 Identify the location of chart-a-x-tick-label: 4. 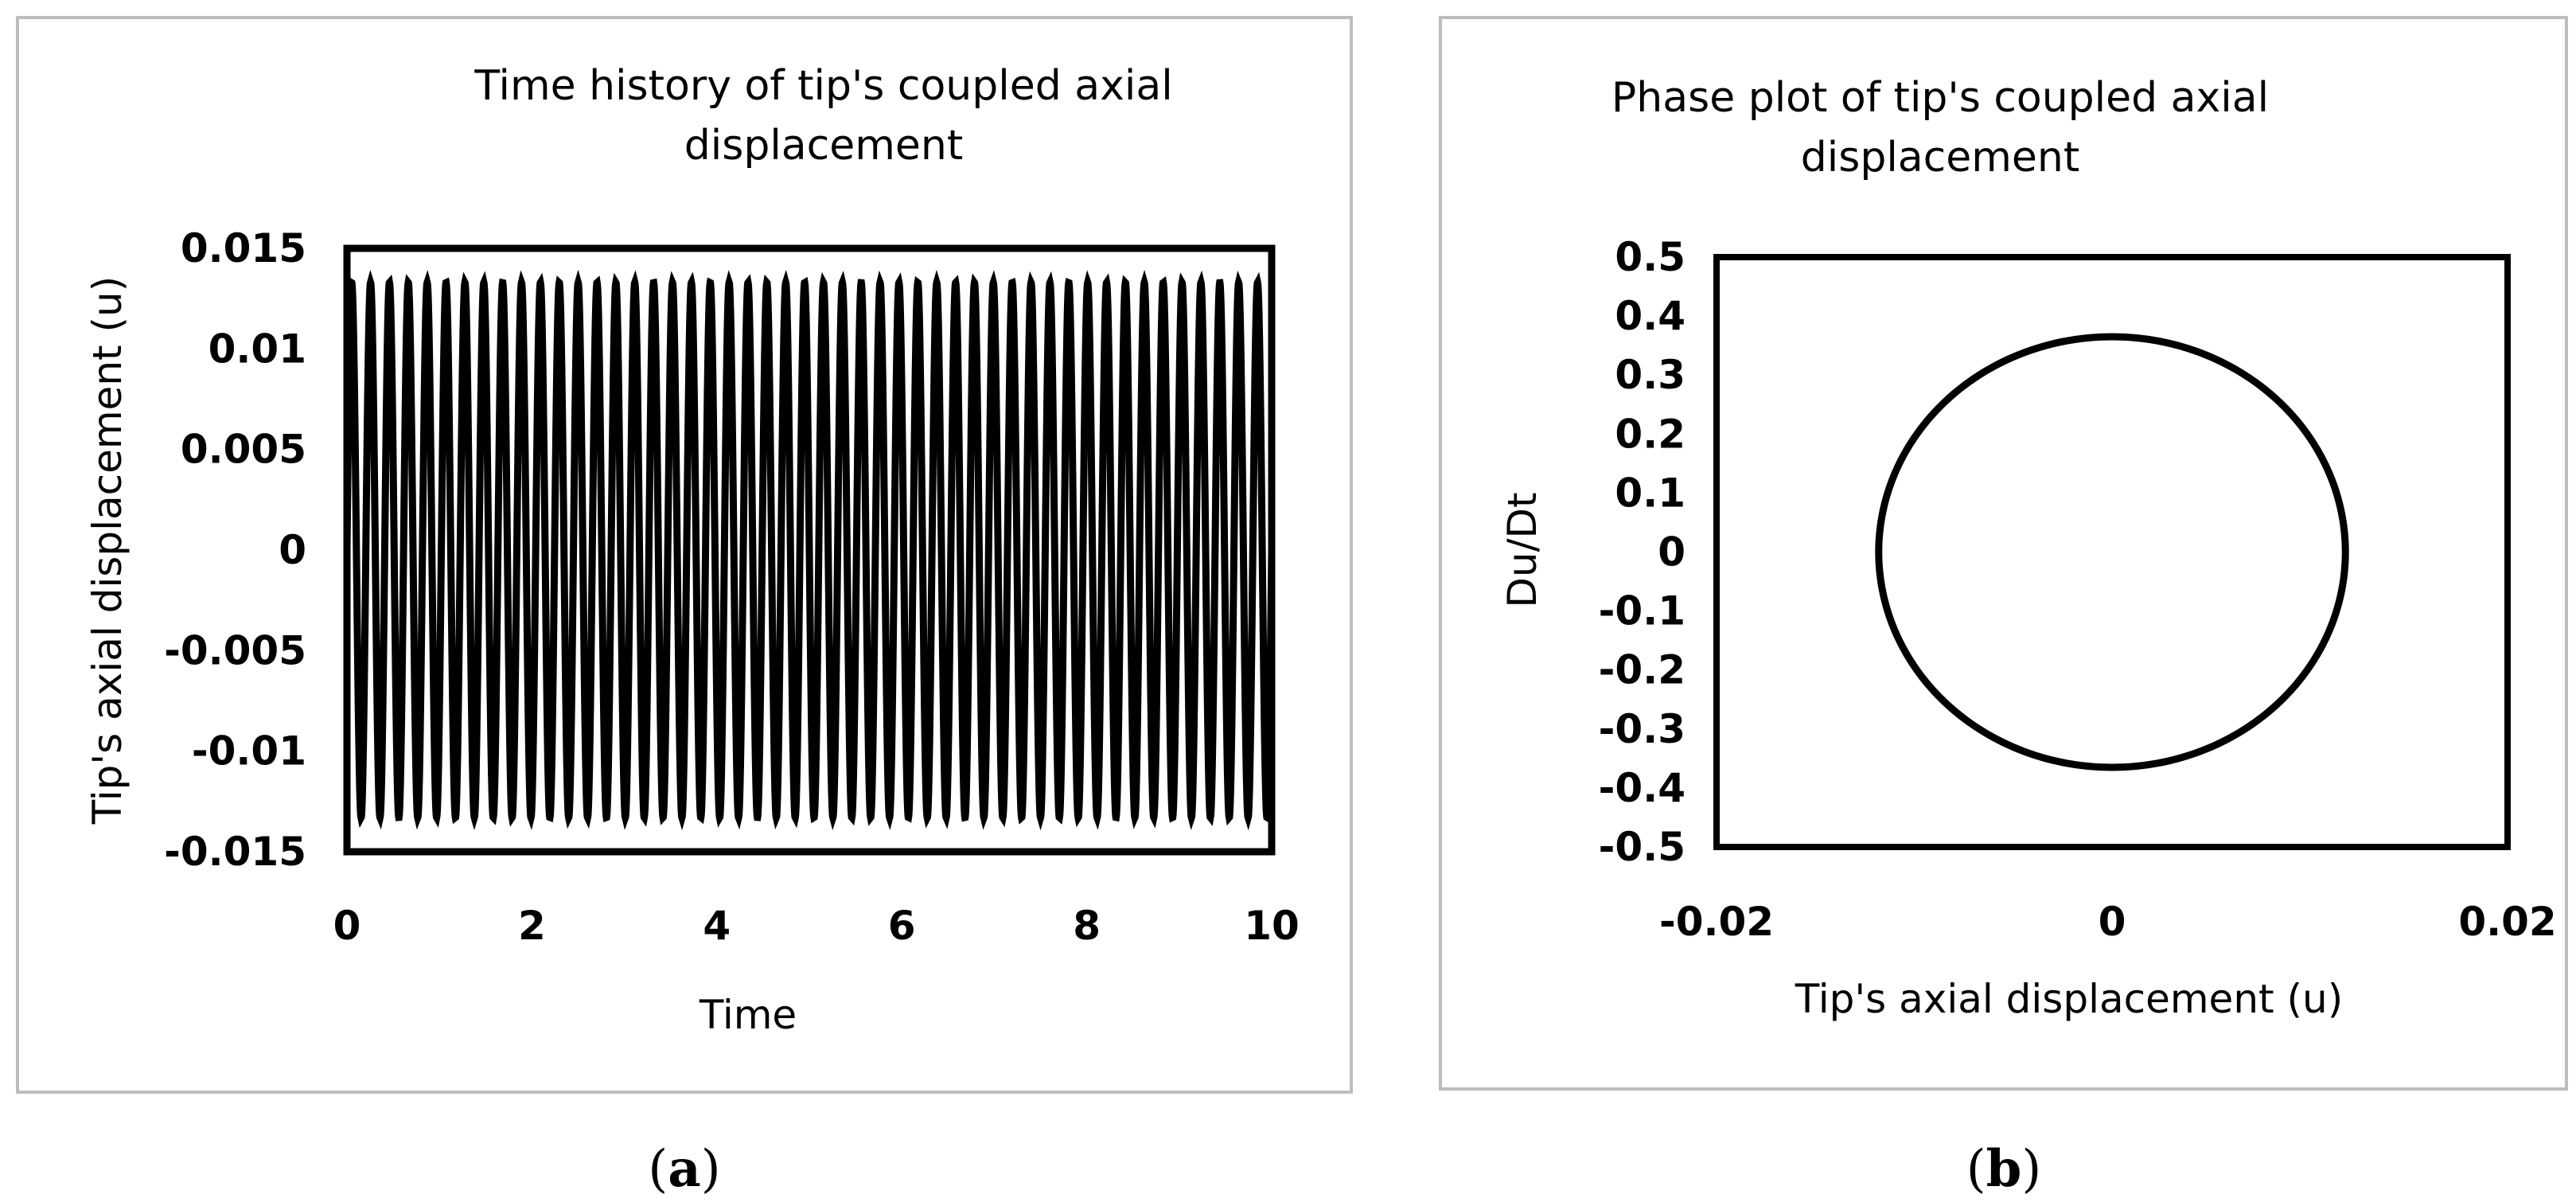
(717, 926).